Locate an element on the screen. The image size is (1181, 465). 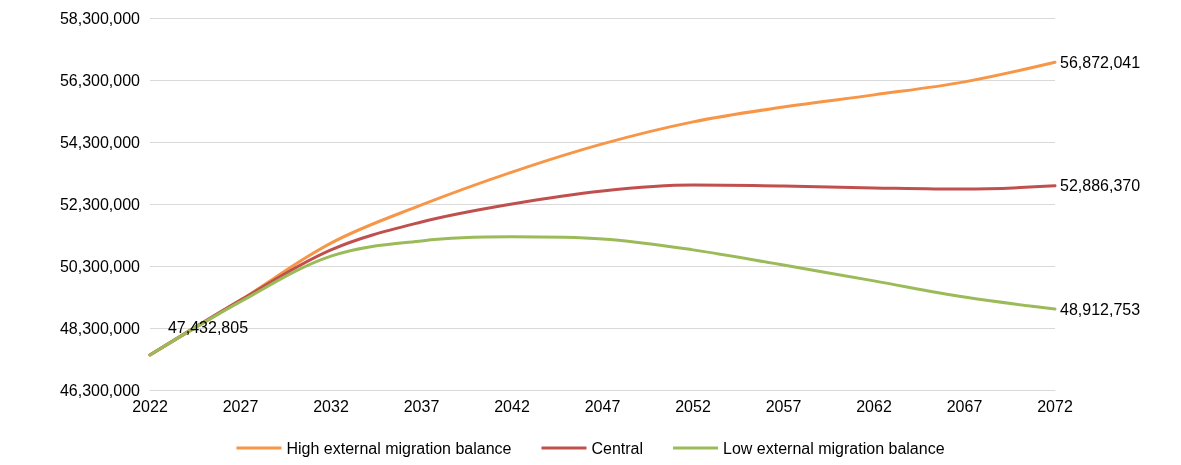
x-tick-label: 2047 is located at coordinates (602, 406).